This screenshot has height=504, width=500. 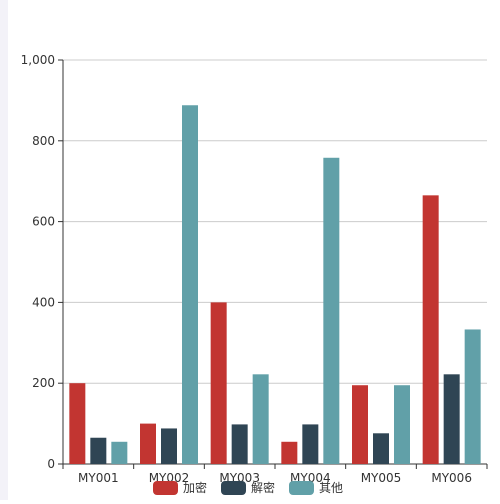 What do you see at coordinates (180, 487) in the screenshot?
I see `legend-item-1: 加密` at bounding box center [180, 487].